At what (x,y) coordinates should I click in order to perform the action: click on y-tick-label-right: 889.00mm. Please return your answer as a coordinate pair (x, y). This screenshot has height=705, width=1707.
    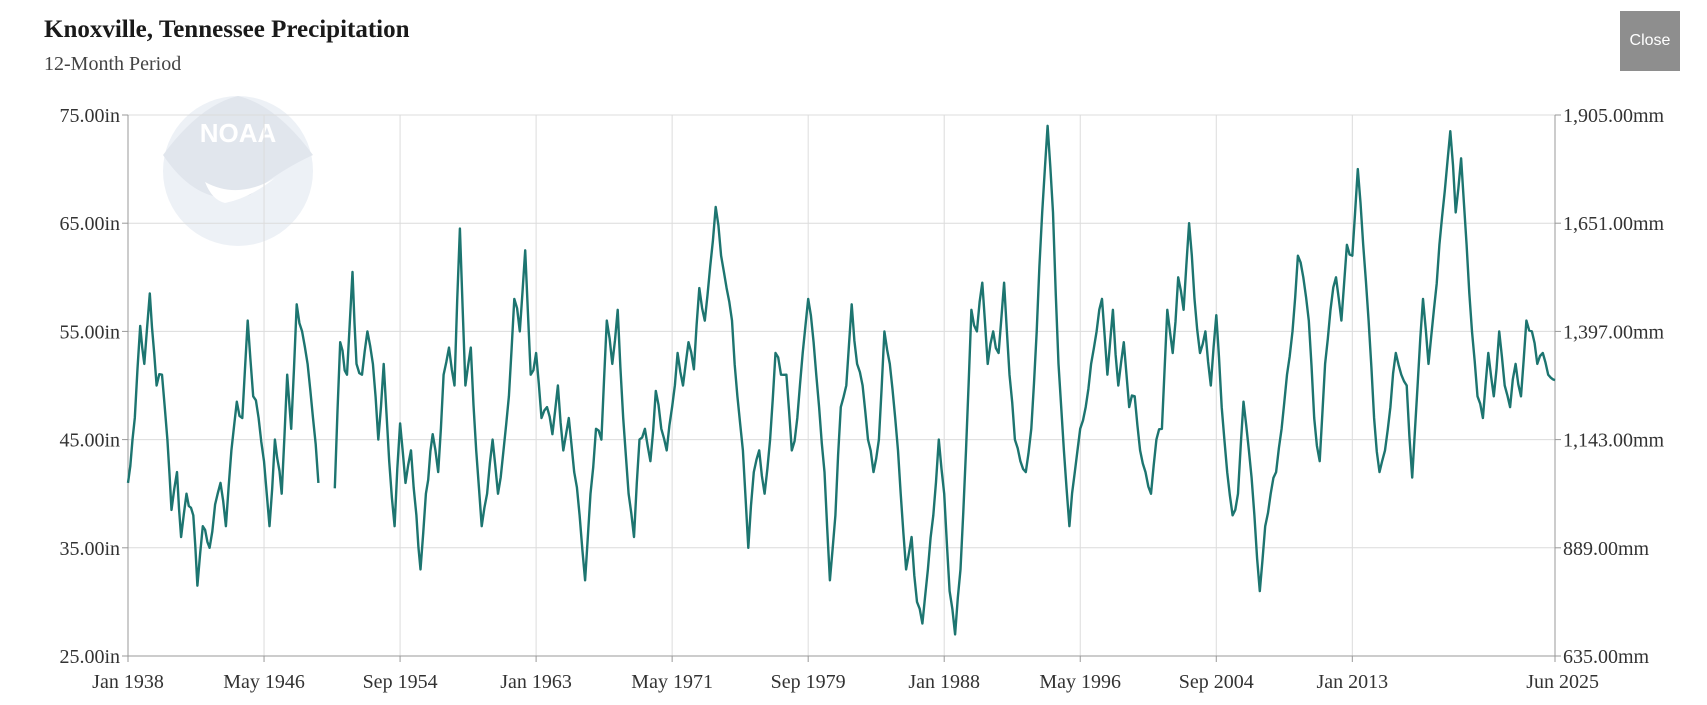
    Looking at the image, I should click on (1606, 549).